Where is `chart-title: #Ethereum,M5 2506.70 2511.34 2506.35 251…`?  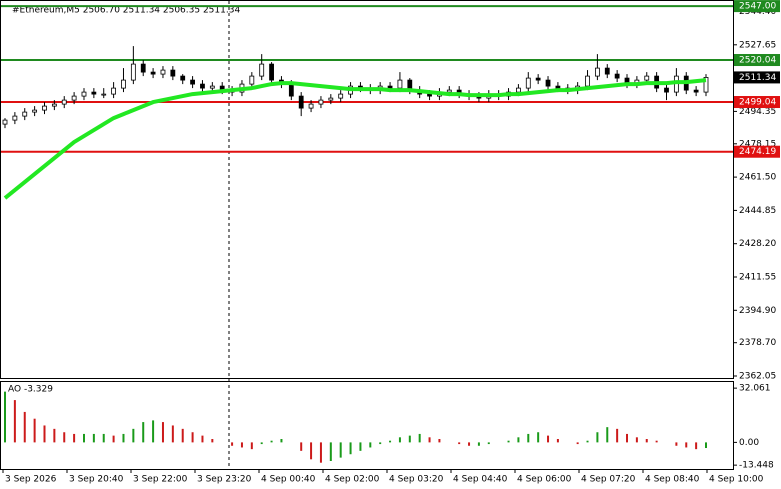
chart-title: #Ethereum,M5 2506.70 2511.34 2506.35 251… is located at coordinates (126, 11).